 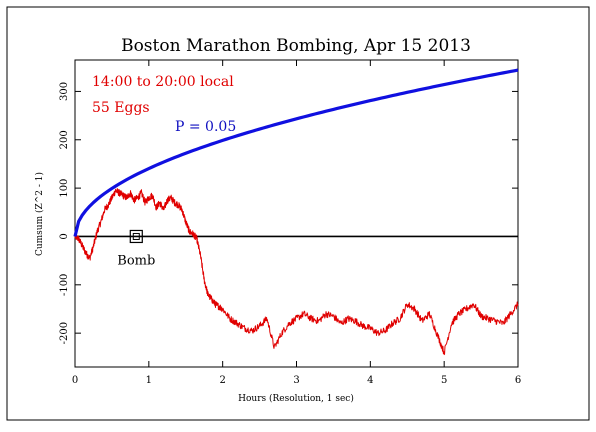 I want to click on time-window-note: 14:00 to 20:00 local, so click(x=163, y=82).